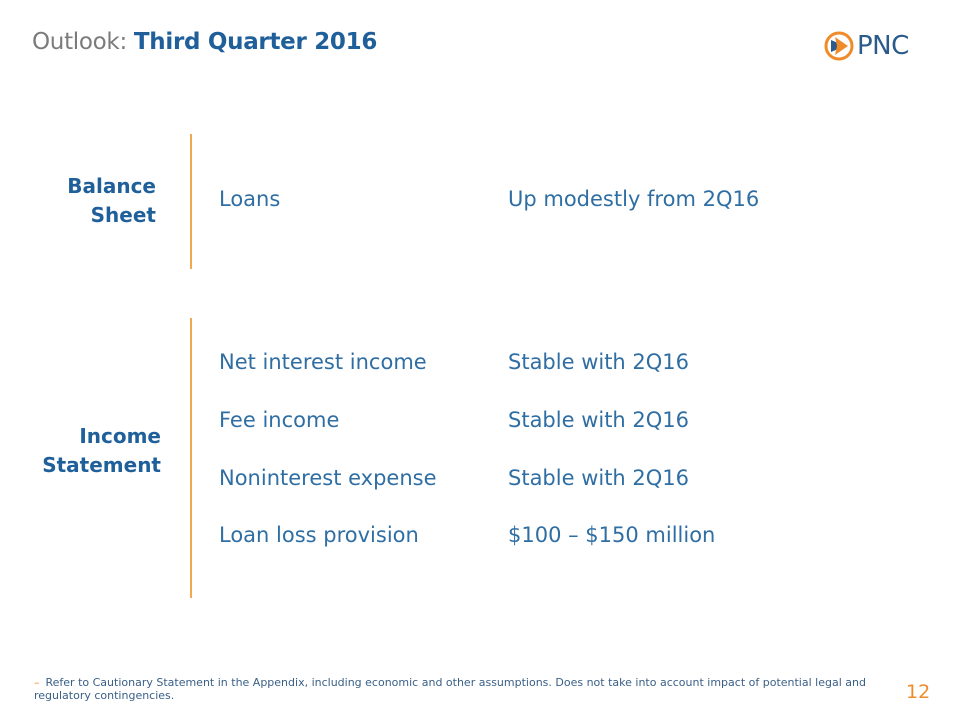 This screenshot has width=960, height=720. Describe the element at coordinates (191, 458) in the screenshot. I see `section-divider-income-statement` at that location.